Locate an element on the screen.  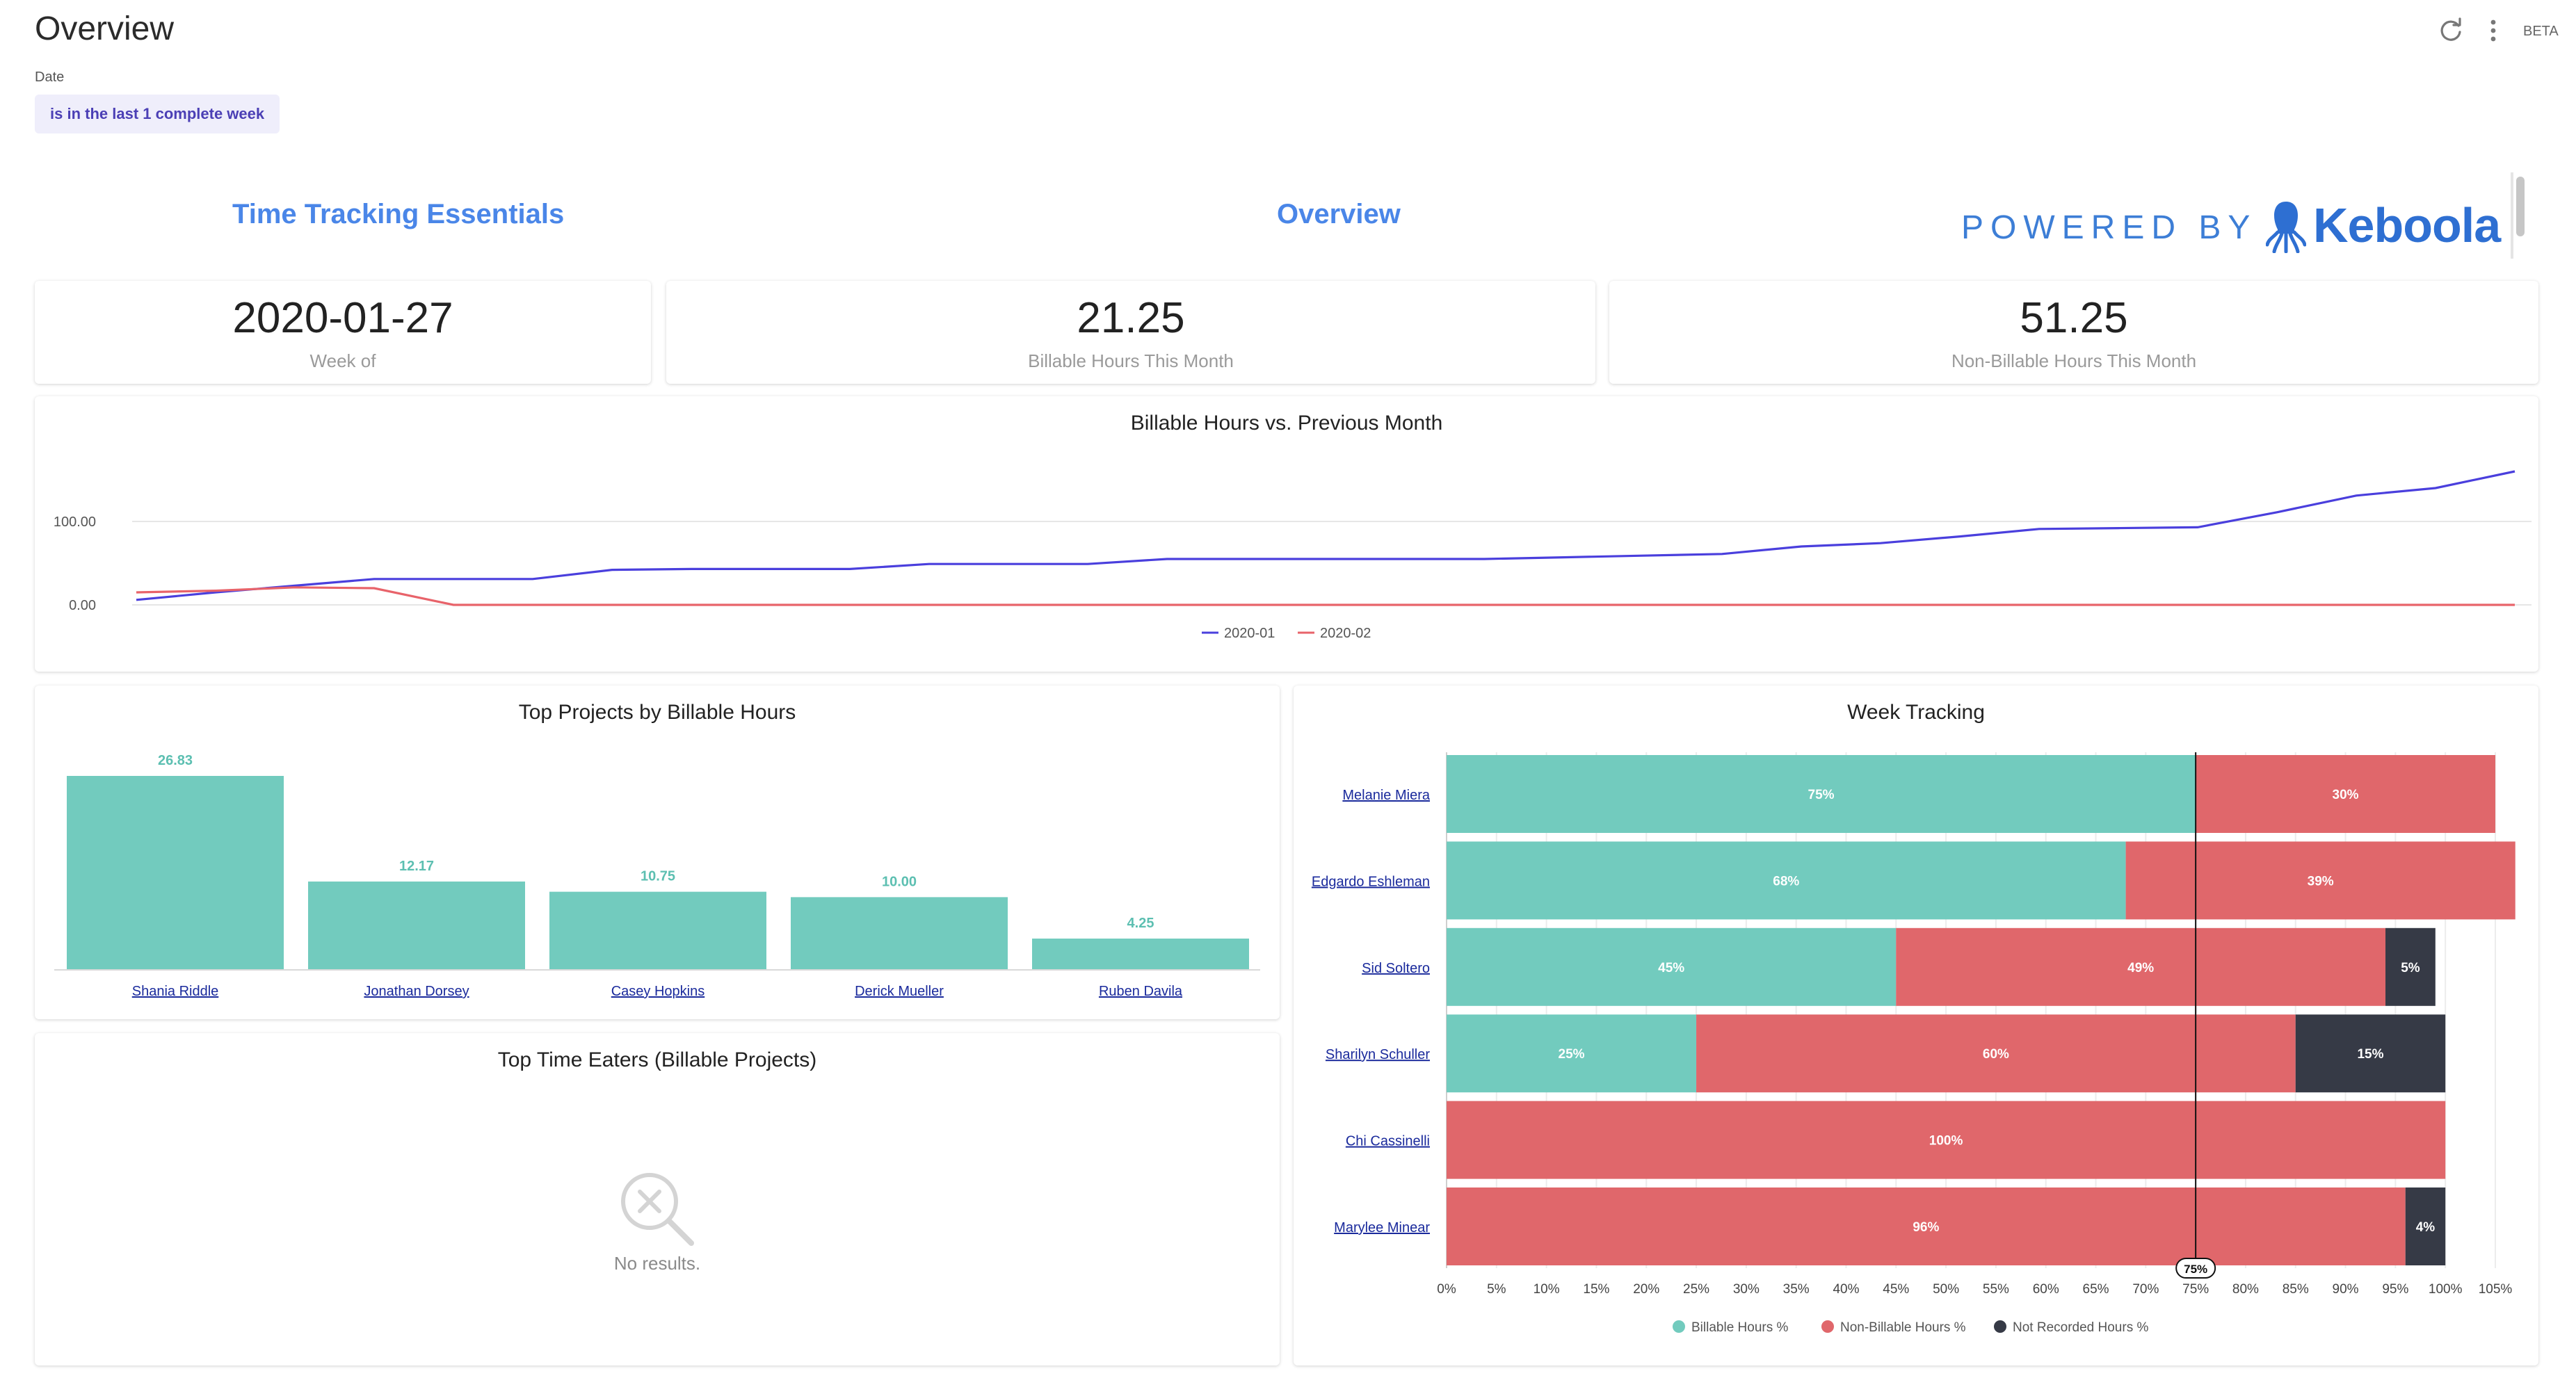
banner-scrollbar is located at coordinates (2520, 206).